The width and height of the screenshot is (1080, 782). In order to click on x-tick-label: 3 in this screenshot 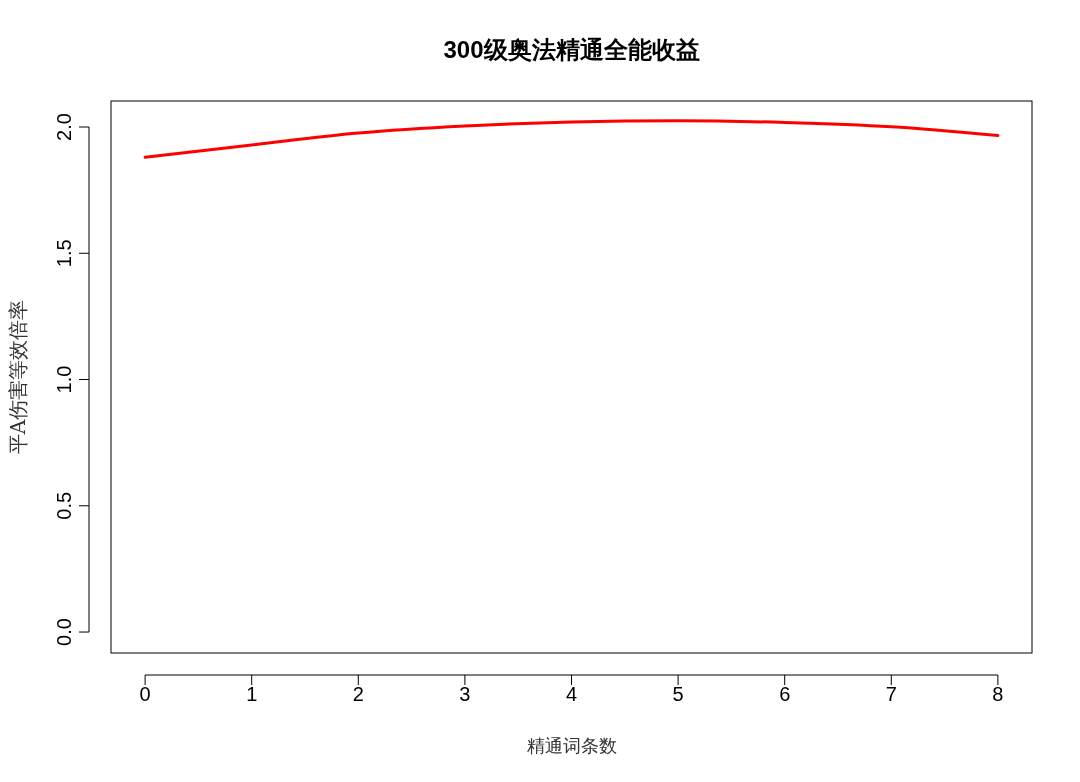, I will do `click(465, 694)`.